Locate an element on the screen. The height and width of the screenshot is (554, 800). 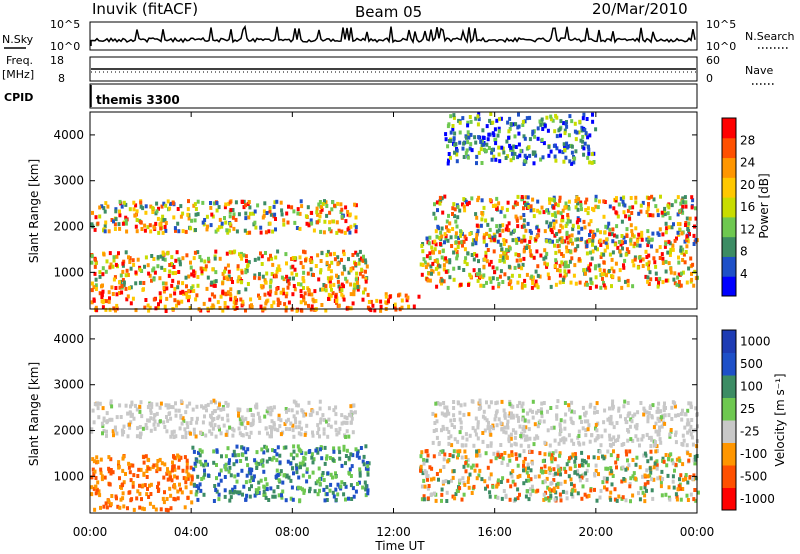
velocity-colorbar-label: Velocity [m s⁻¹] is located at coordinates (780, 419).